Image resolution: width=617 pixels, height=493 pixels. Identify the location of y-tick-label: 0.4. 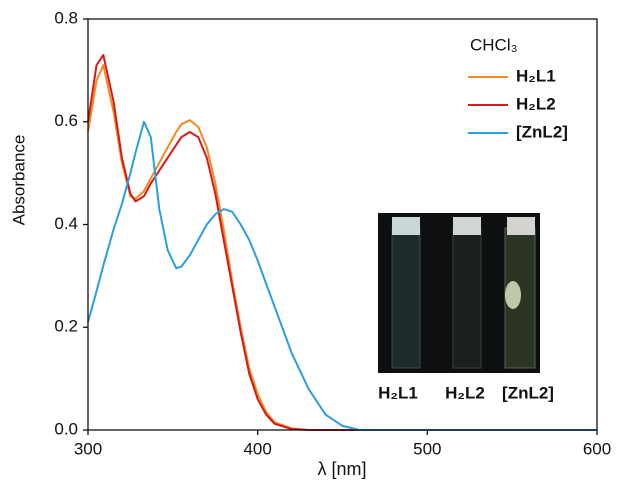
(66, 223).